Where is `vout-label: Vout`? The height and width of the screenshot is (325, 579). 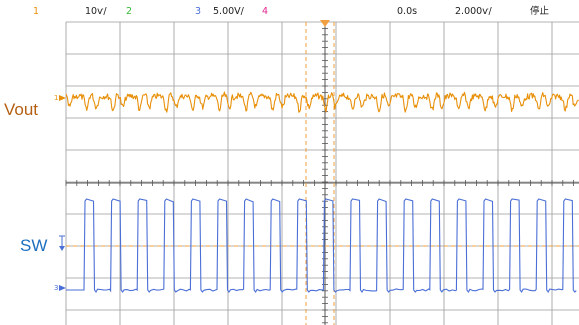
vout-label: Vout is located at coordinates (21, 109).